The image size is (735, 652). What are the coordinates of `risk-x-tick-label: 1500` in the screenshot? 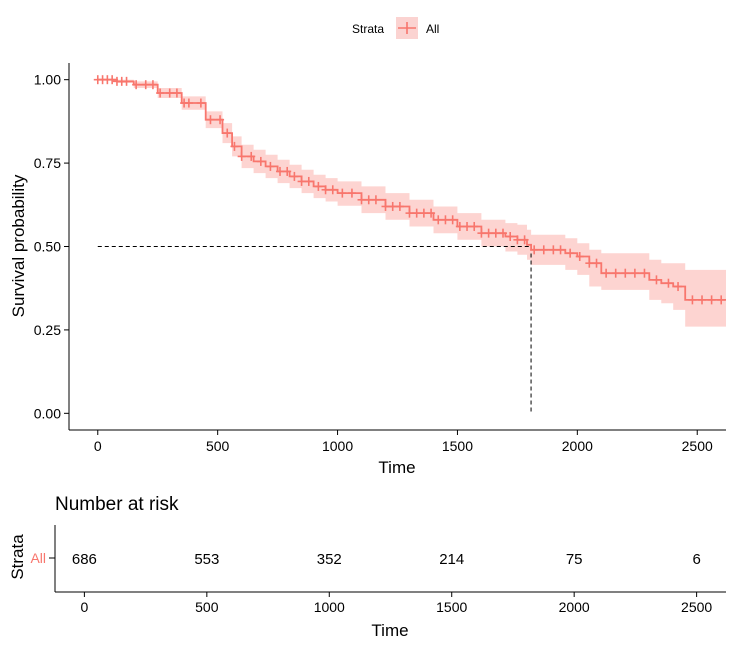 It's located at (451, 607).